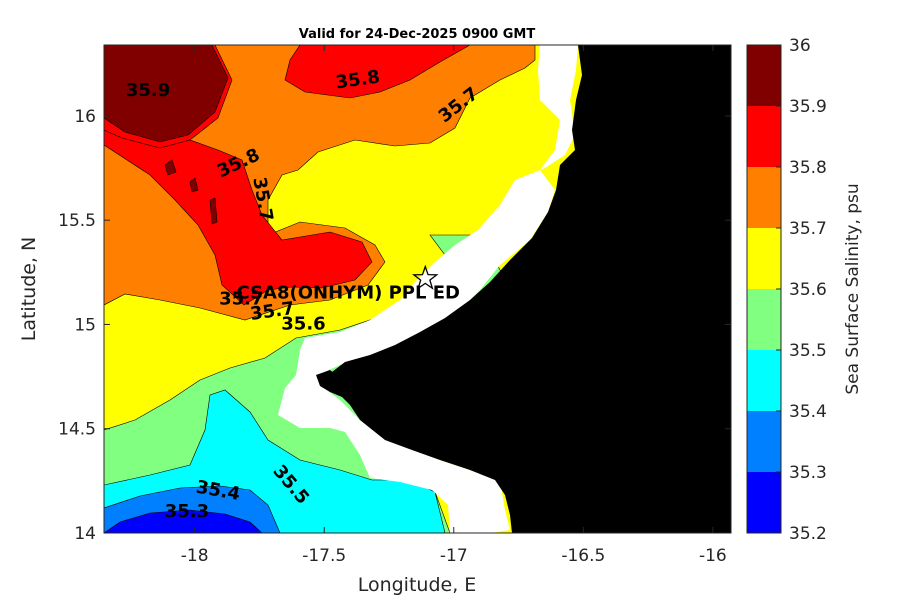  I want to click on colorbar-tick-label: 35.9, so click(808, 107).